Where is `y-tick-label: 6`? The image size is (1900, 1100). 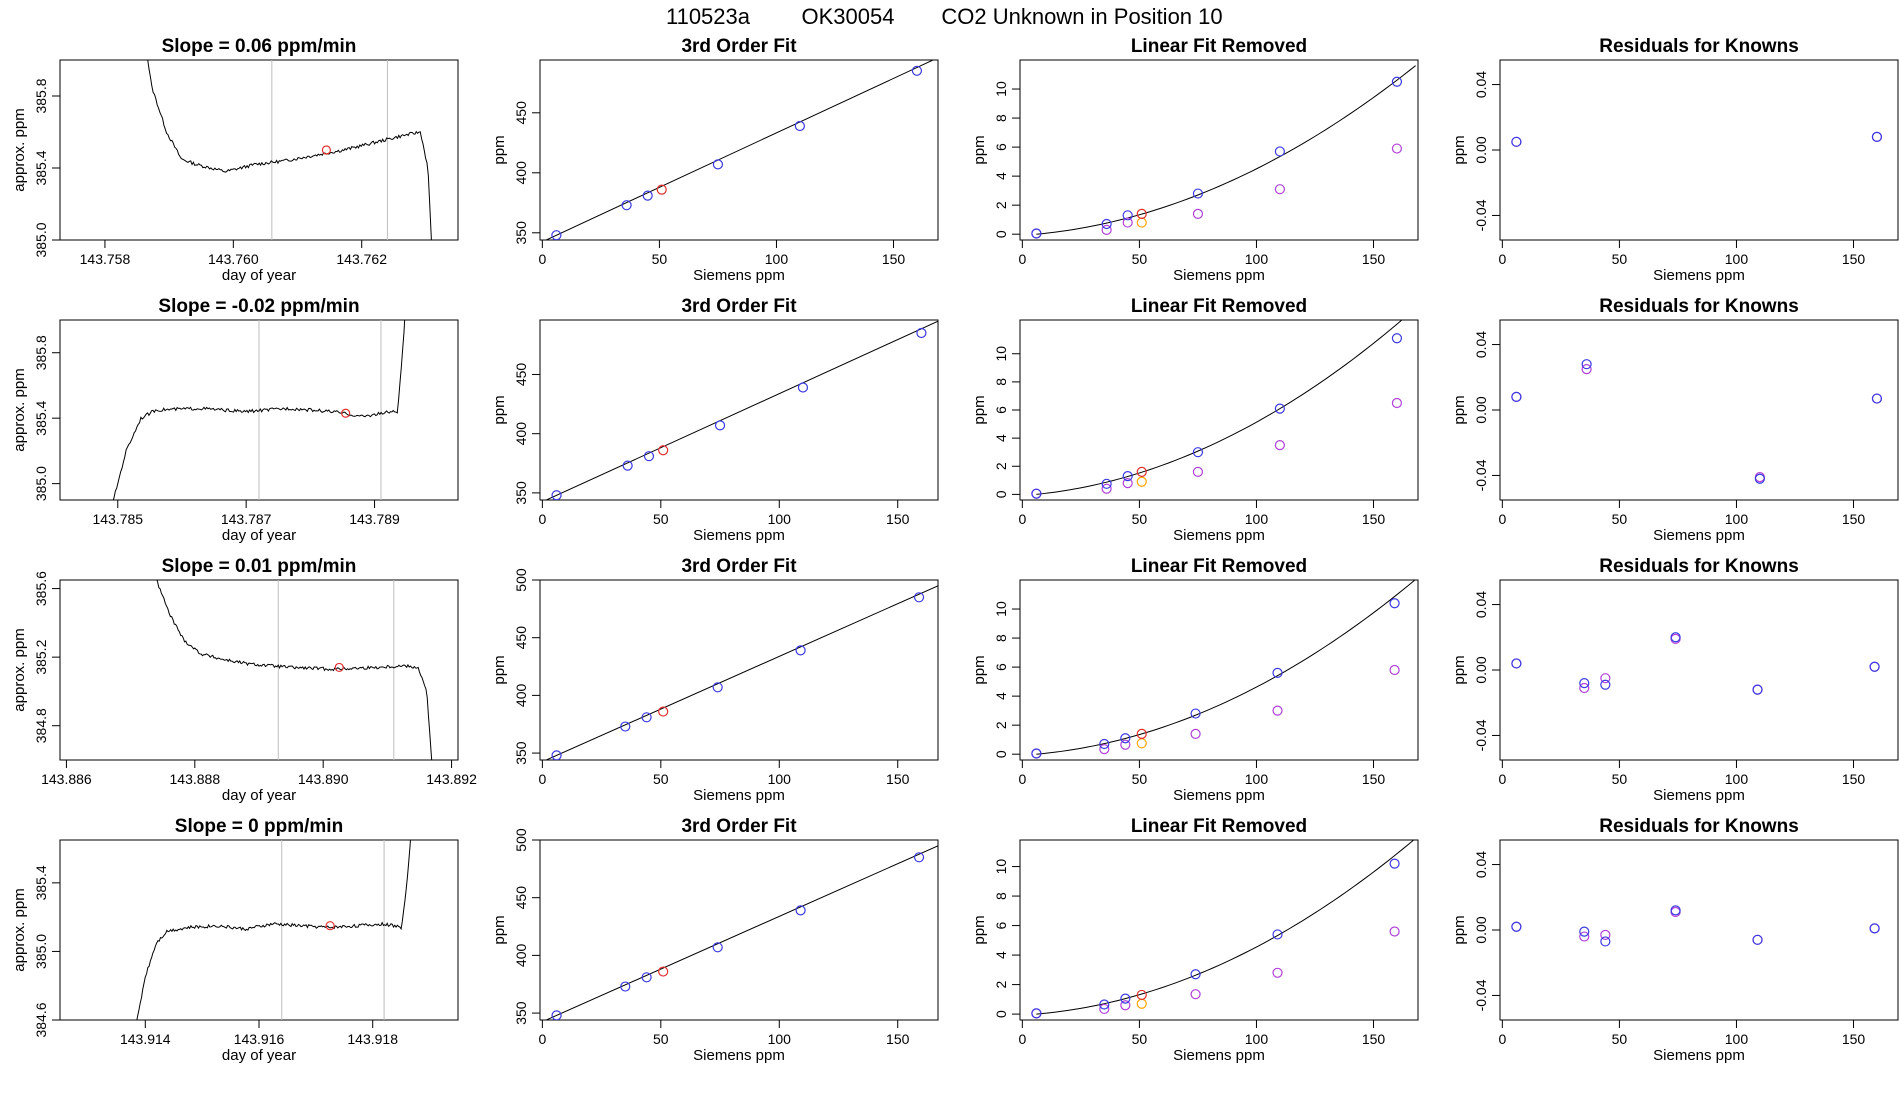 y-tick-label: 6 is located at coordinates (1001, 147).